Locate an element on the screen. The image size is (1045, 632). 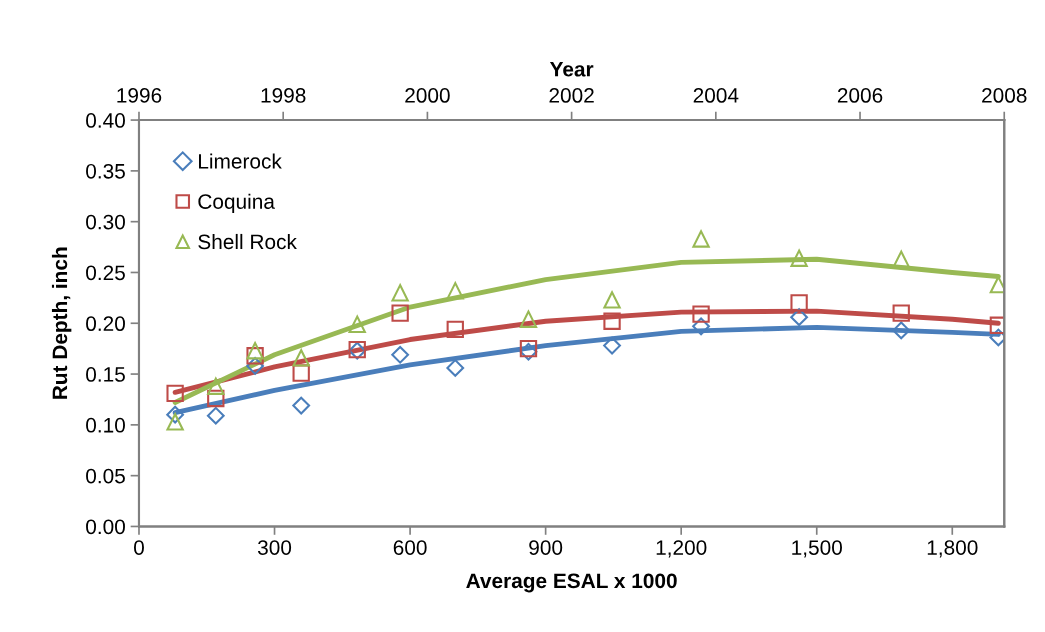
x-axis-title: Average ESAL x 1000 is located at coordinates (571, 583).